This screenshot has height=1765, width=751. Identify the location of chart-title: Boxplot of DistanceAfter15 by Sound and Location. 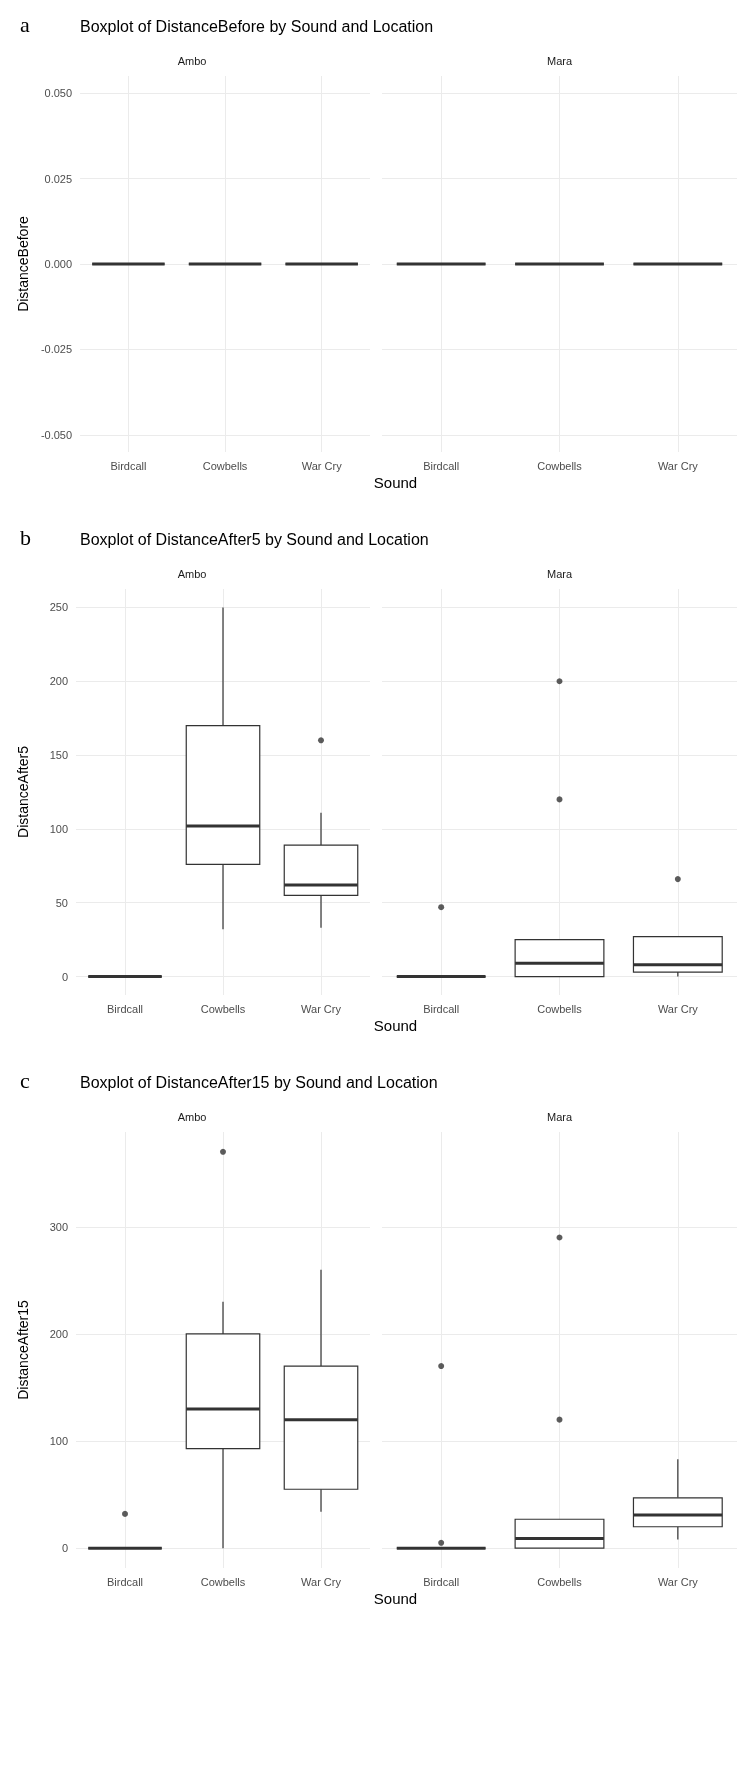
(259, 1083).